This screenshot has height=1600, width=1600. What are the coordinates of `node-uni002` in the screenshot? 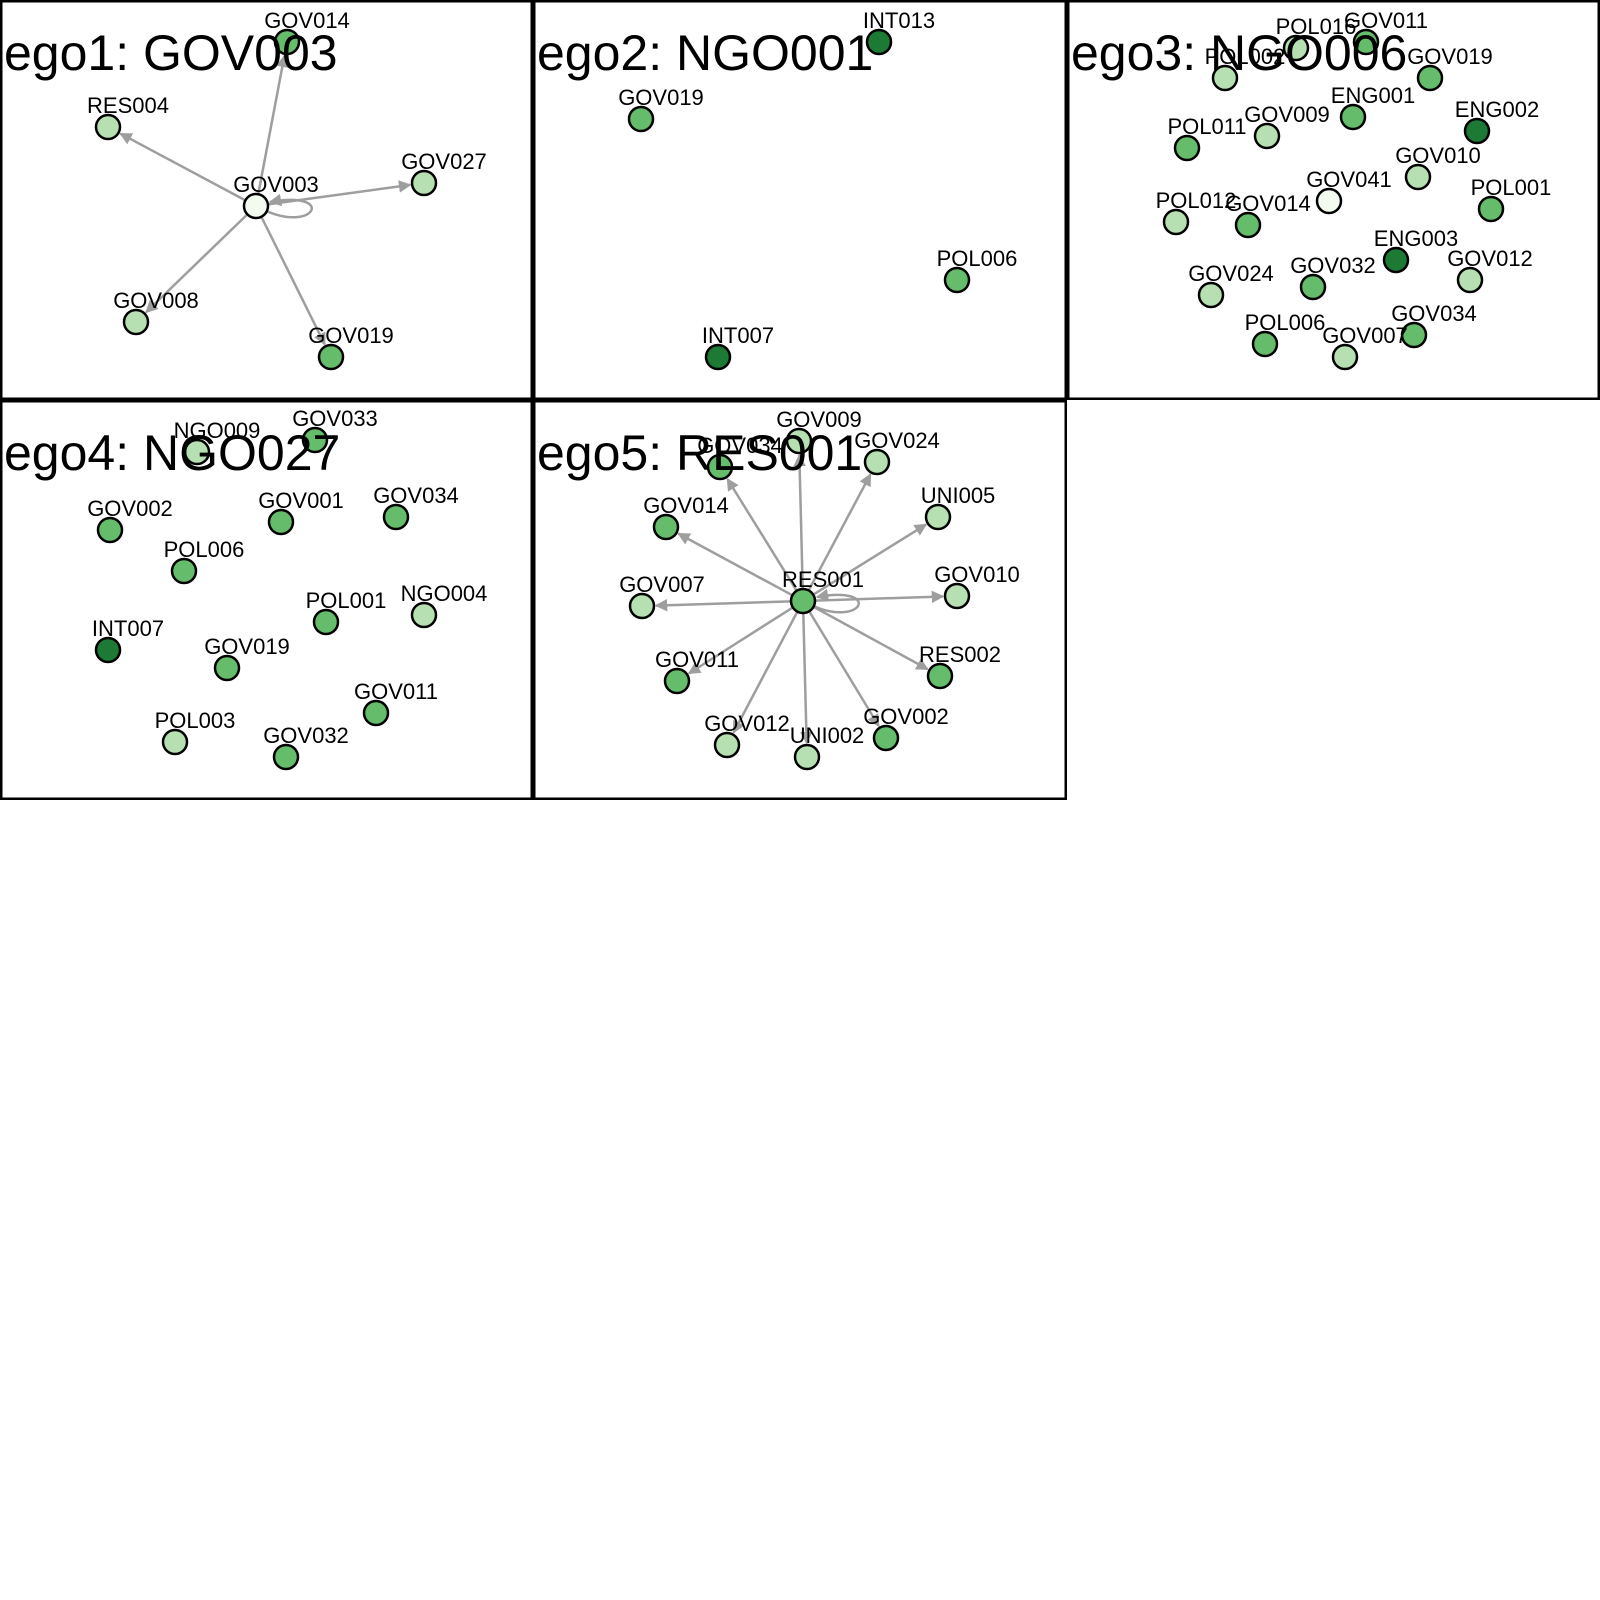 It's located at (807, 757).